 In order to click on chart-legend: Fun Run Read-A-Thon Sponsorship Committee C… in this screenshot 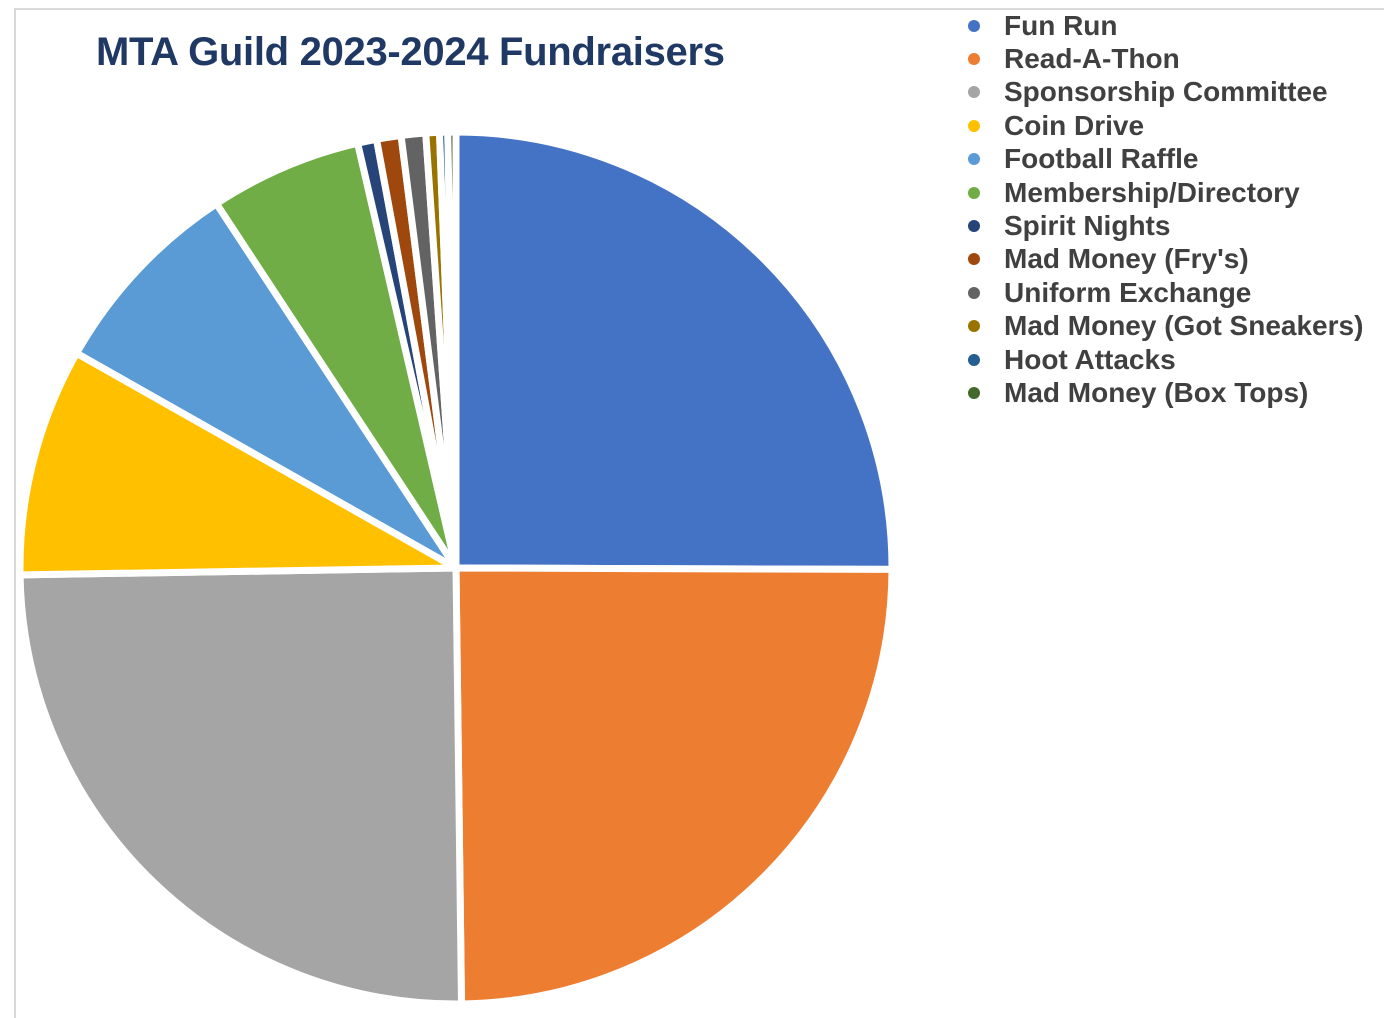, I will do `click(1162, 209)`.